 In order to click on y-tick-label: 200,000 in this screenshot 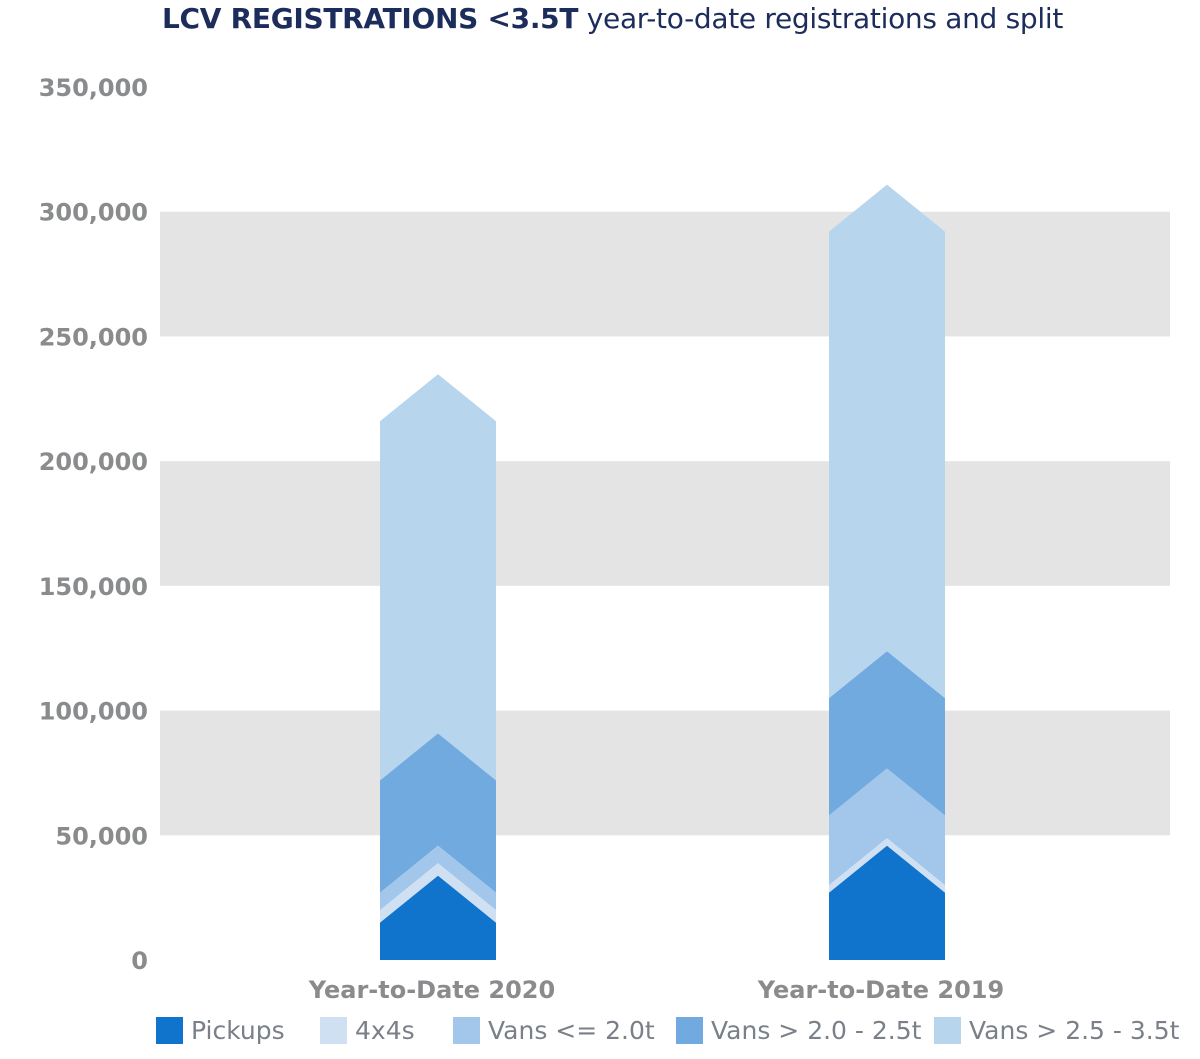, I will do `click(93, 462)`.